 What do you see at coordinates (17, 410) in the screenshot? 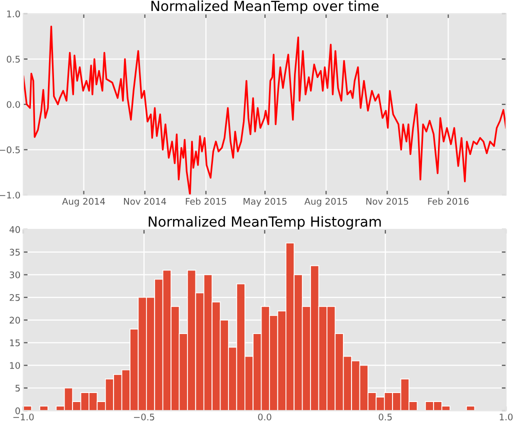
I see `y-tick-label: 0` at bounding box center [17, 410].